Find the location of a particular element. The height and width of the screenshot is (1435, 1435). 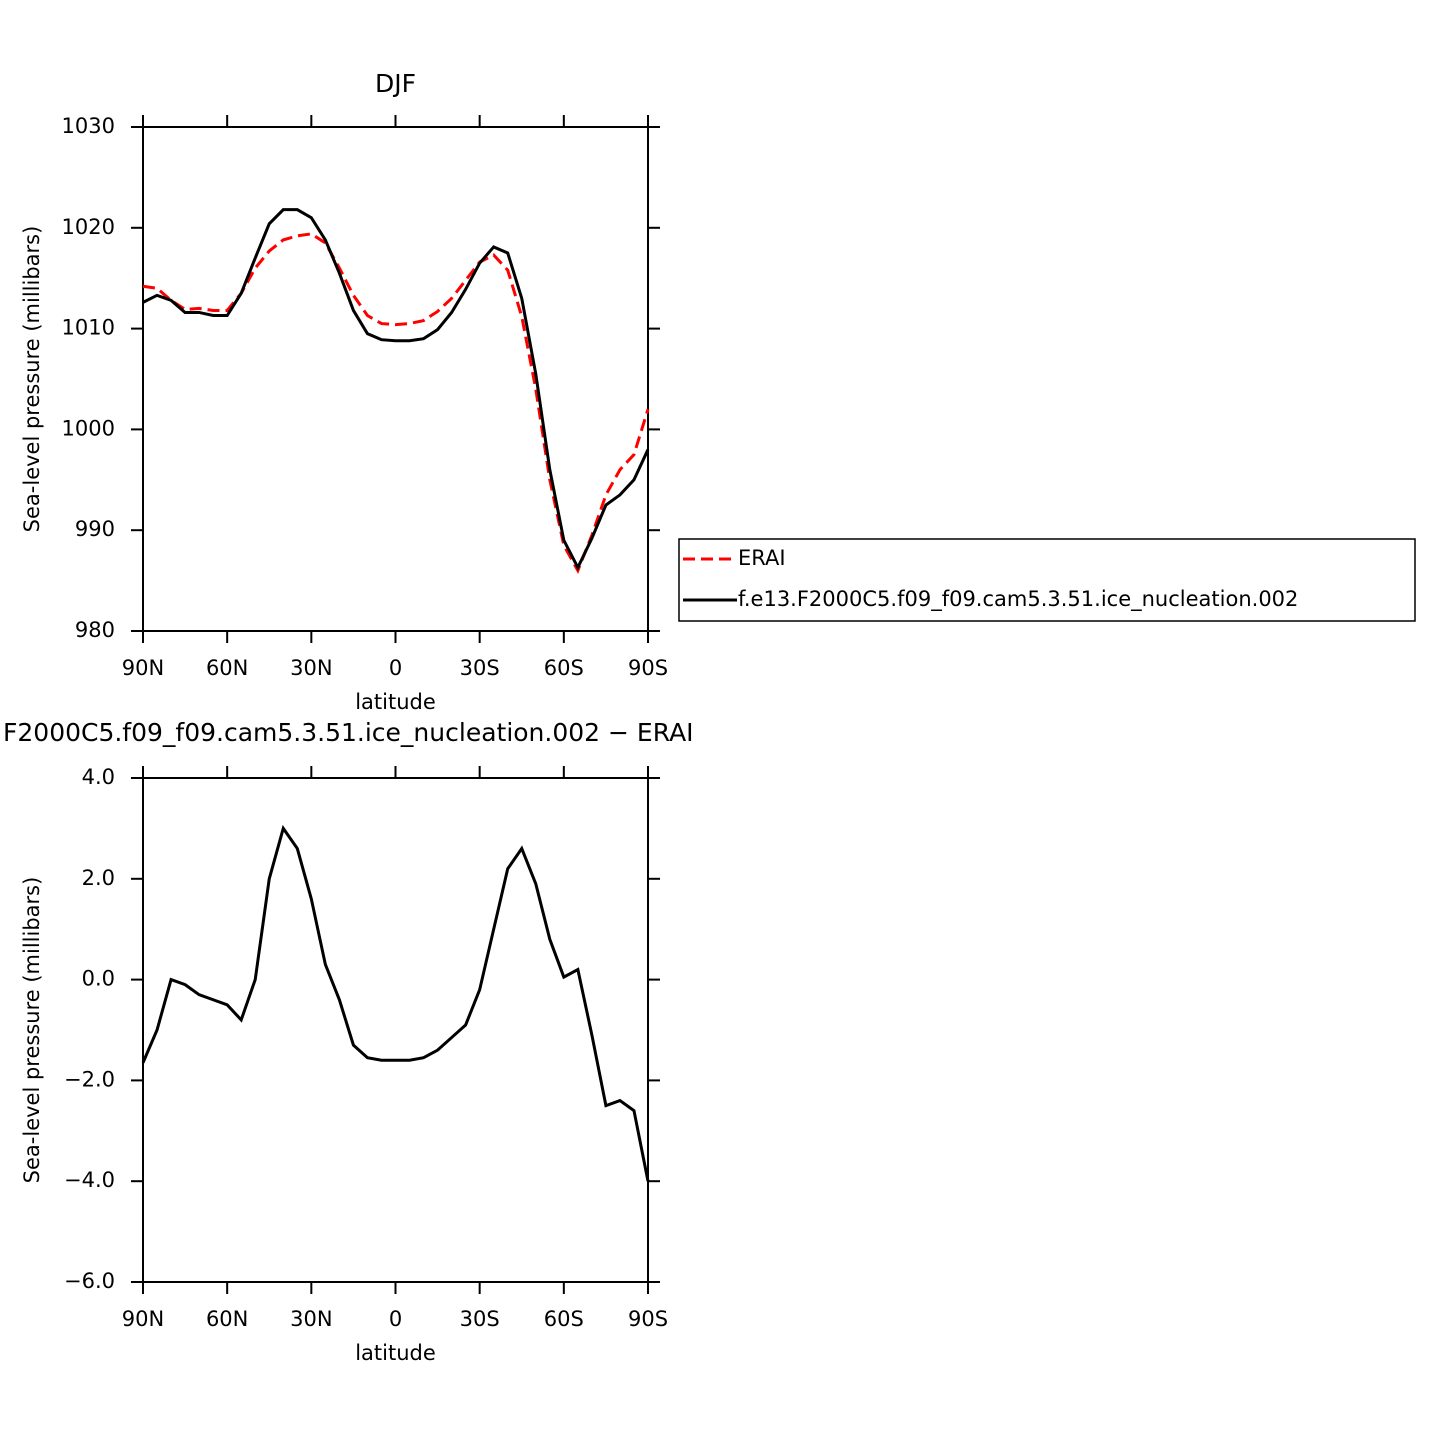

y-tick-label: 1020 is located at coordinates (88, 227).